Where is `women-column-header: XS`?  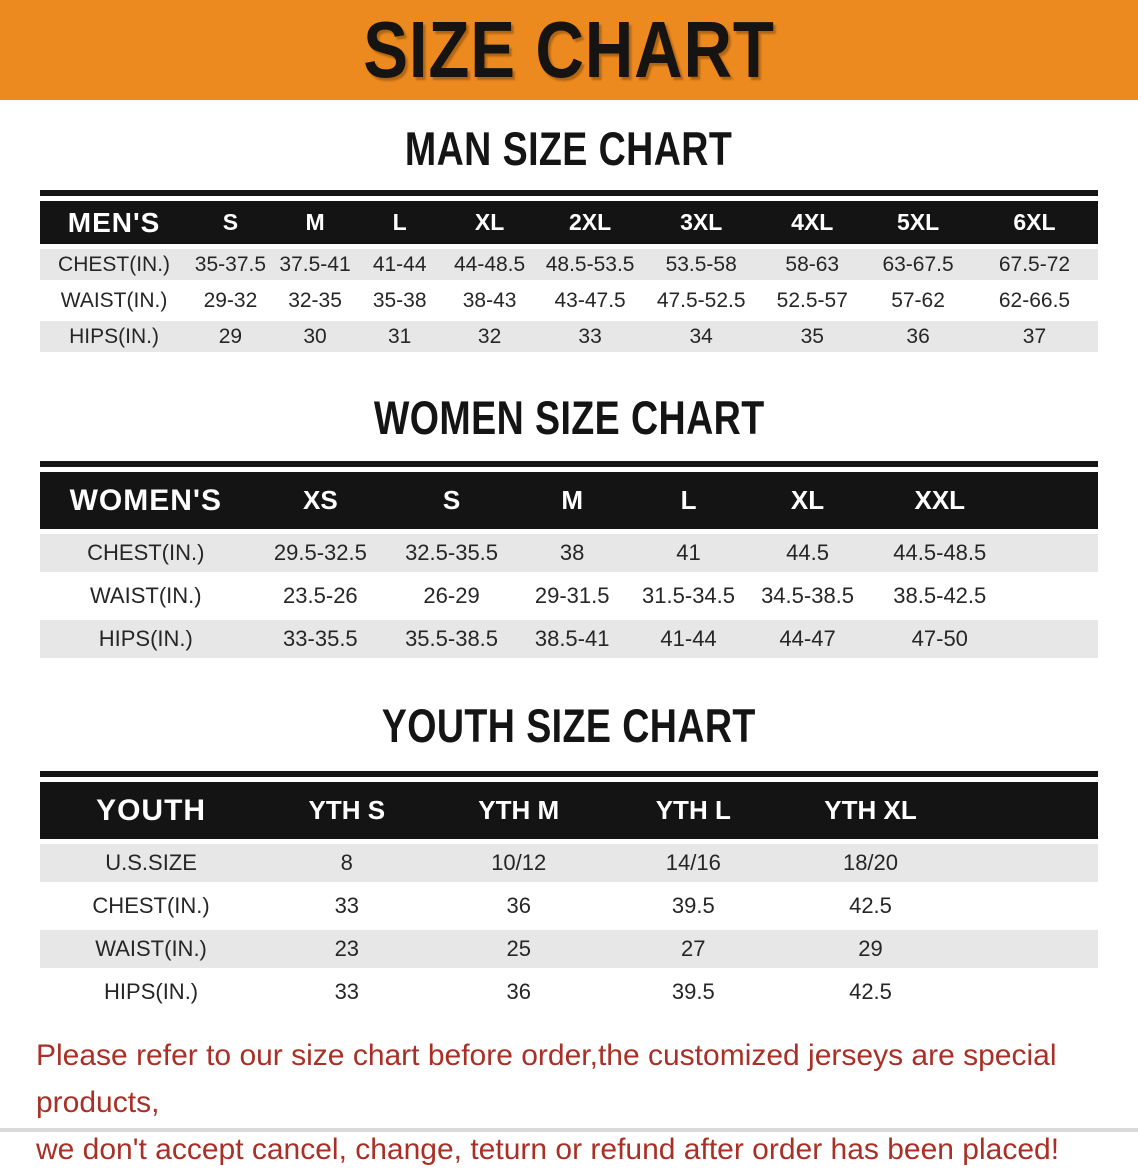
women-column-header: XS is located at coordinates (320, 500).